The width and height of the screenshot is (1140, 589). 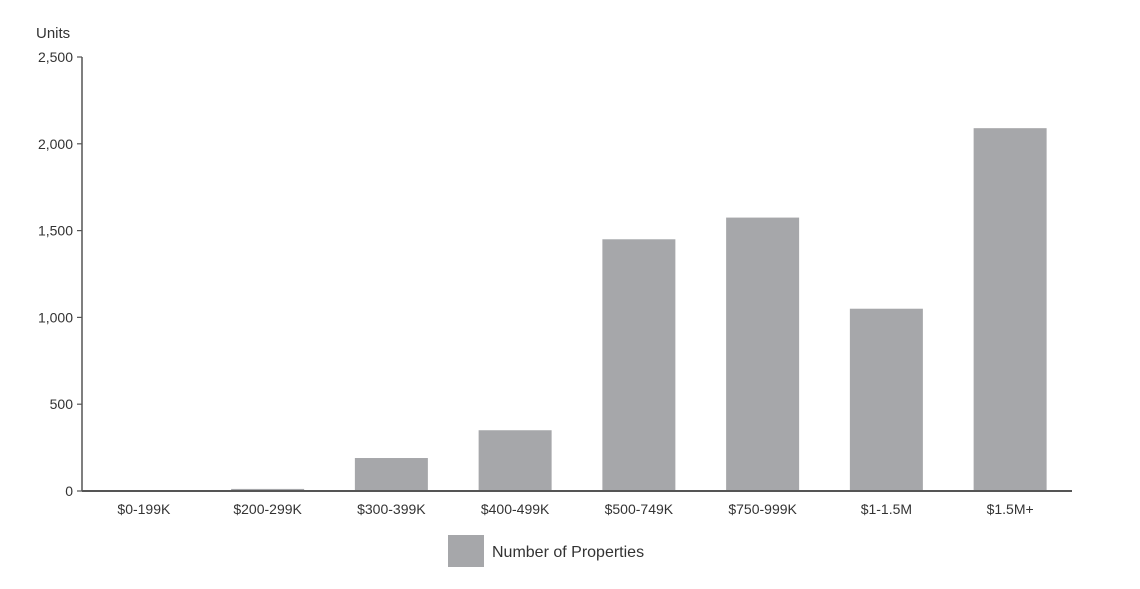 I want to click on y-axis-title: Units, so click(x=53, y=33).